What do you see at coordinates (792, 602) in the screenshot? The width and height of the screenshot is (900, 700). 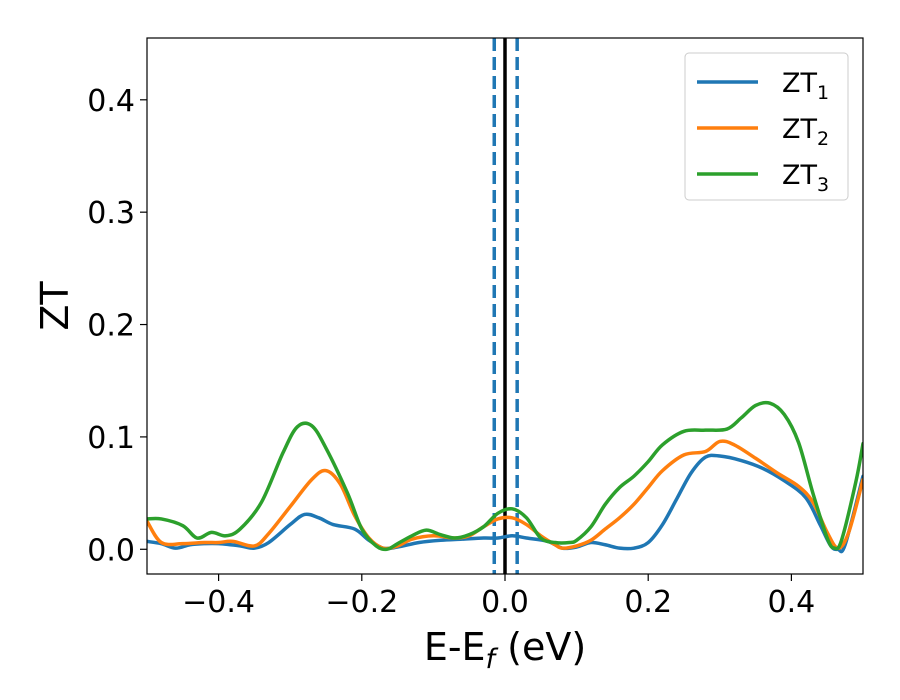 I see `x-tick-label: 0.4` at bounding box center [792, 602].